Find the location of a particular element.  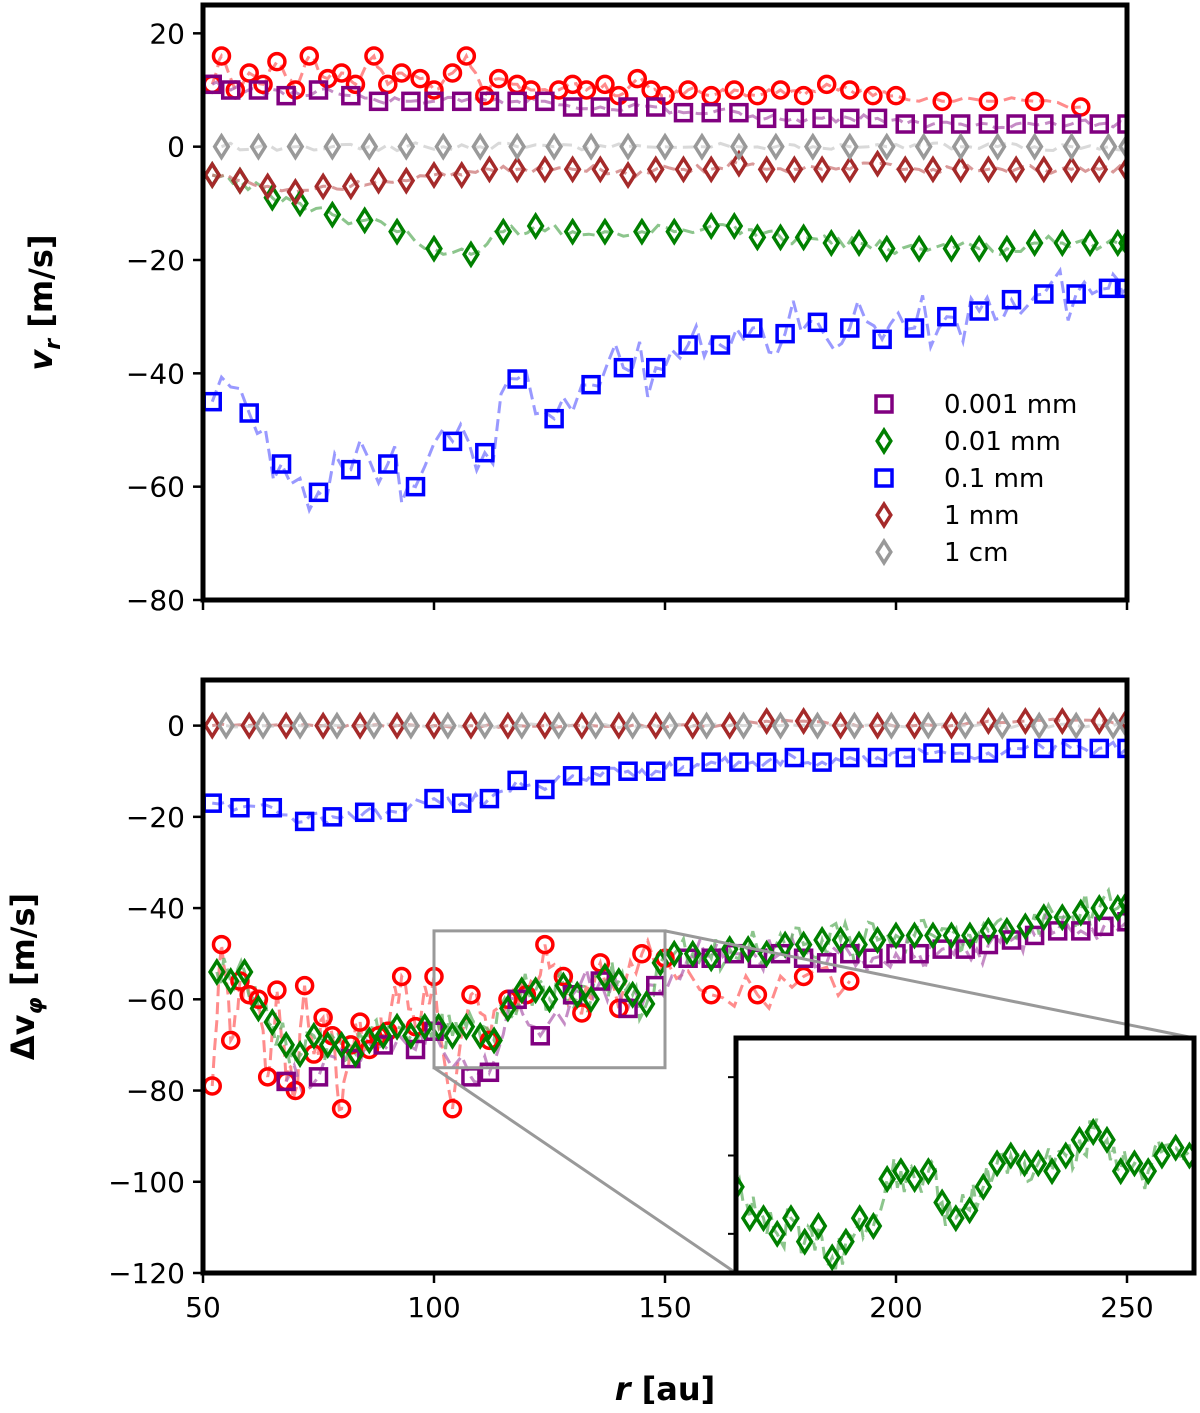

series-line-0.1mm is located at coordinates (669, 783).